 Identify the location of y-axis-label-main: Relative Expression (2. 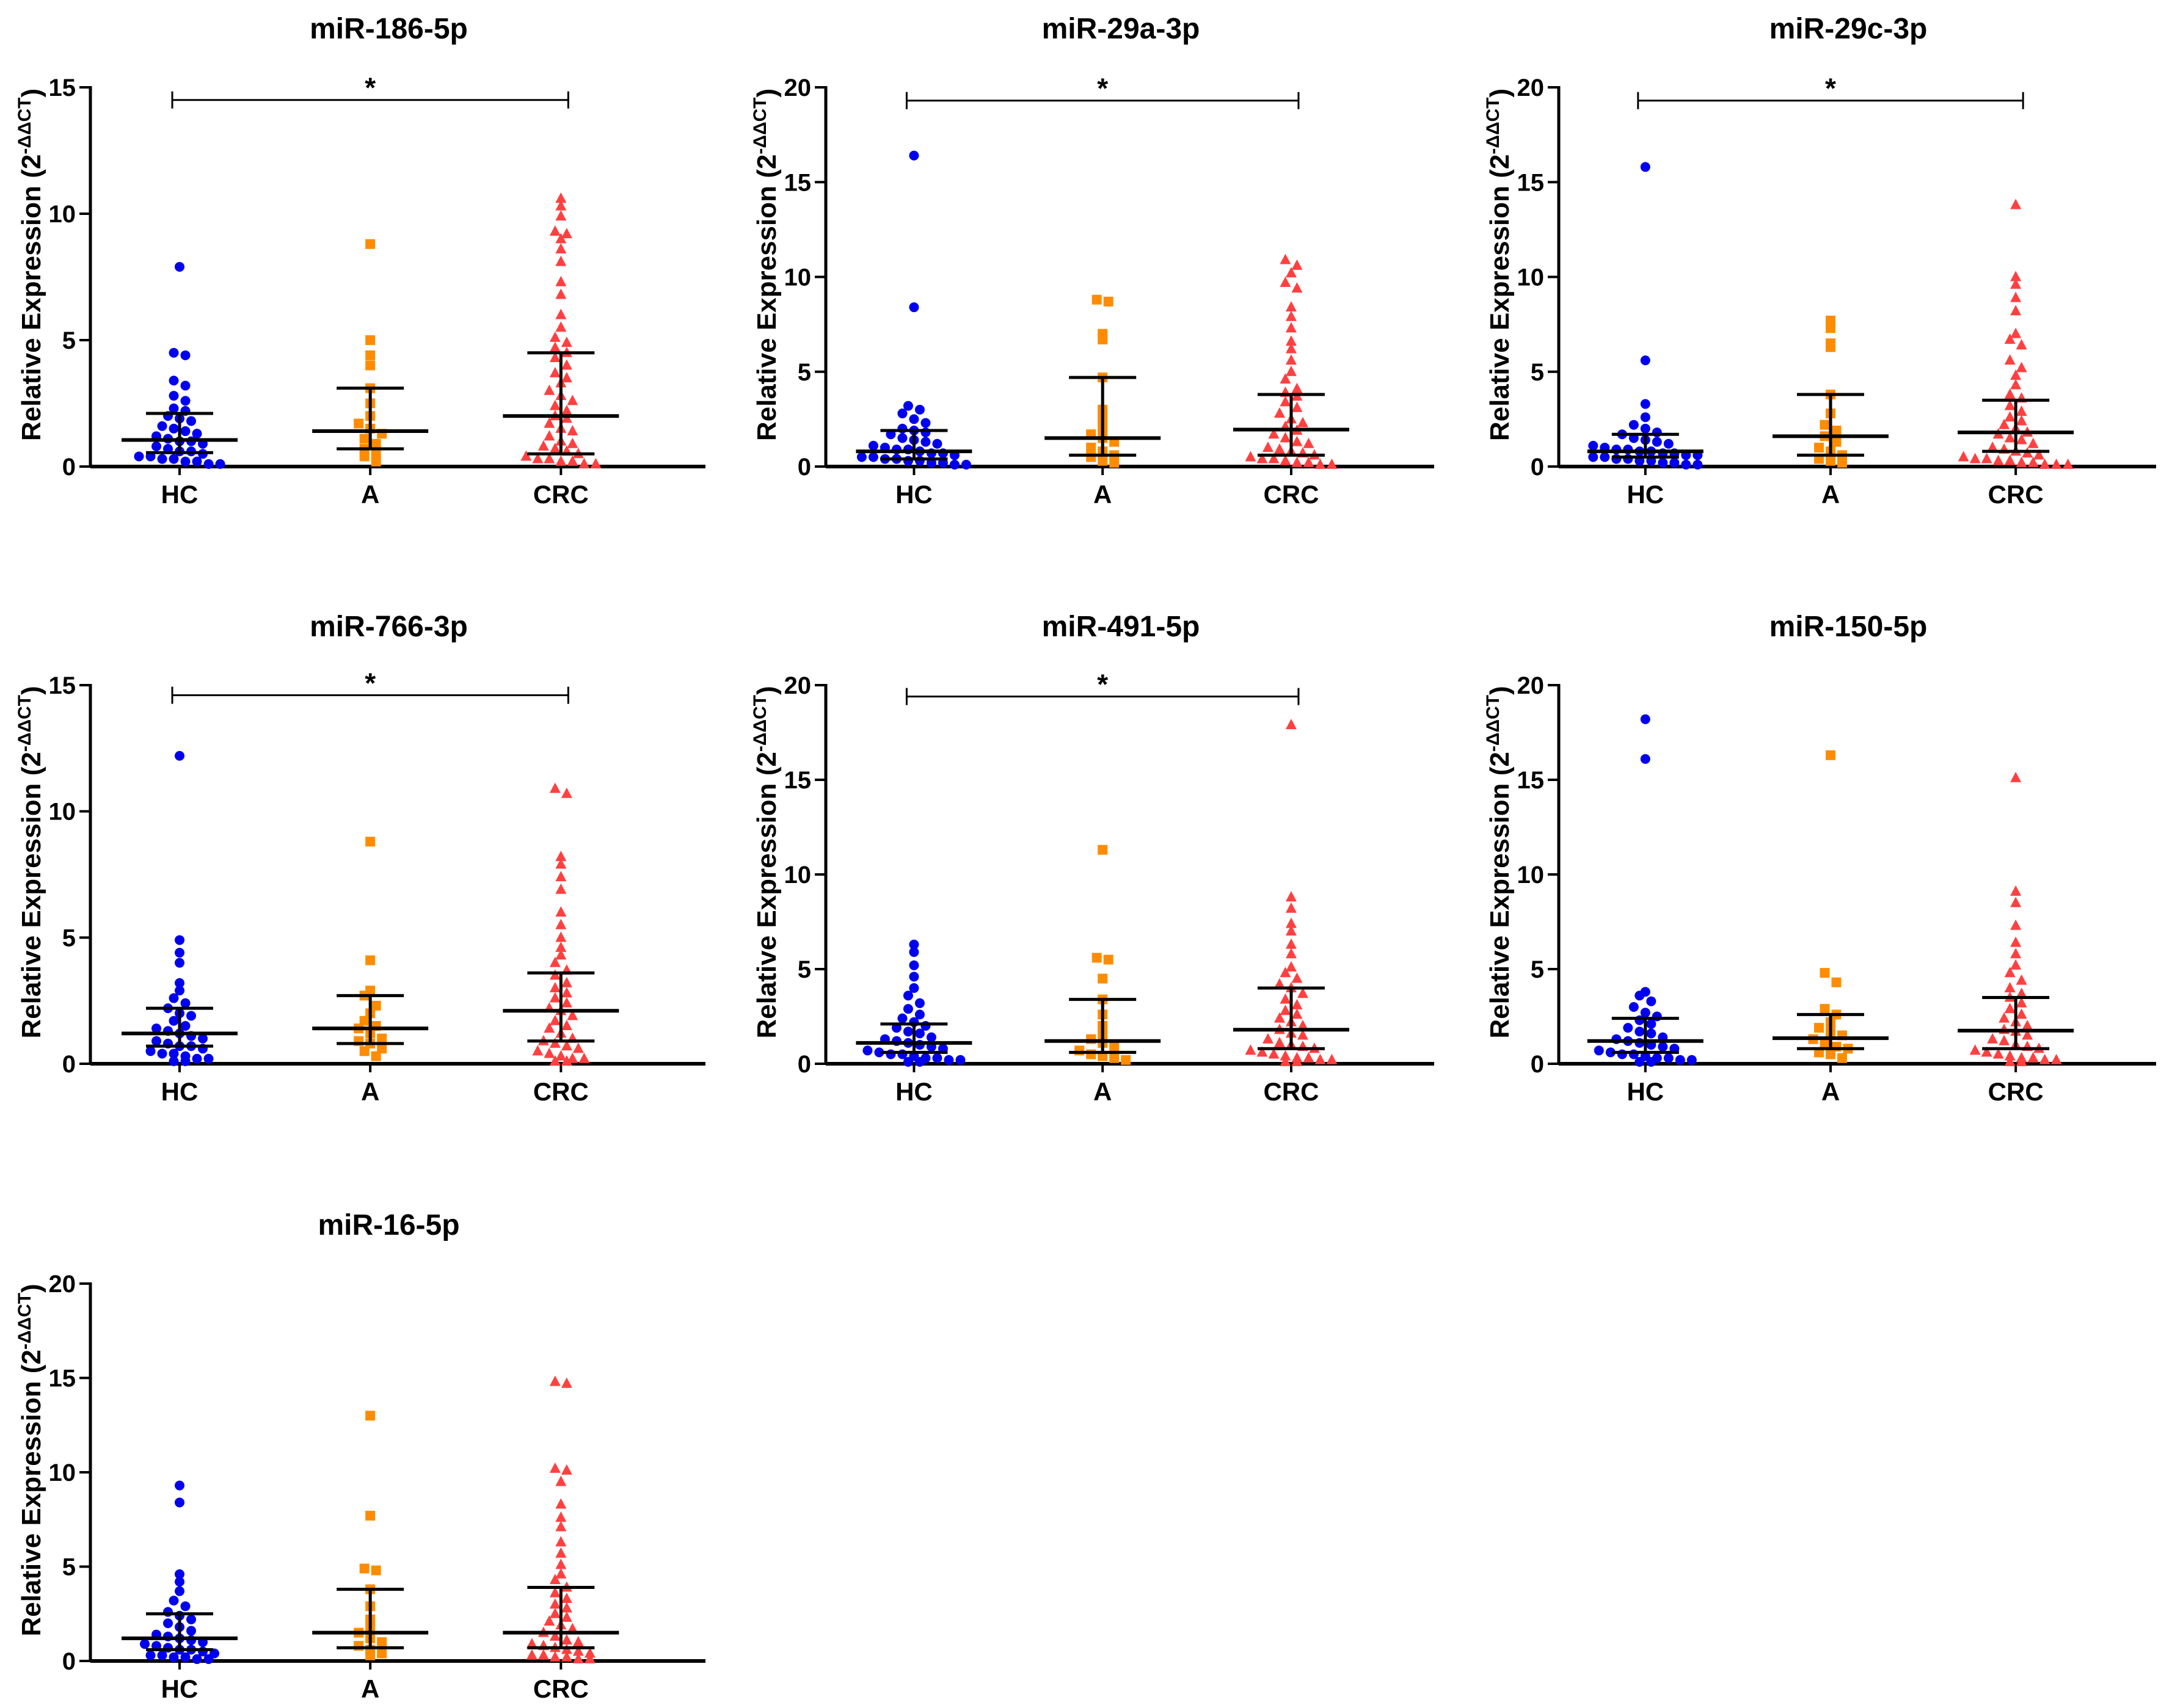
(767, 896).